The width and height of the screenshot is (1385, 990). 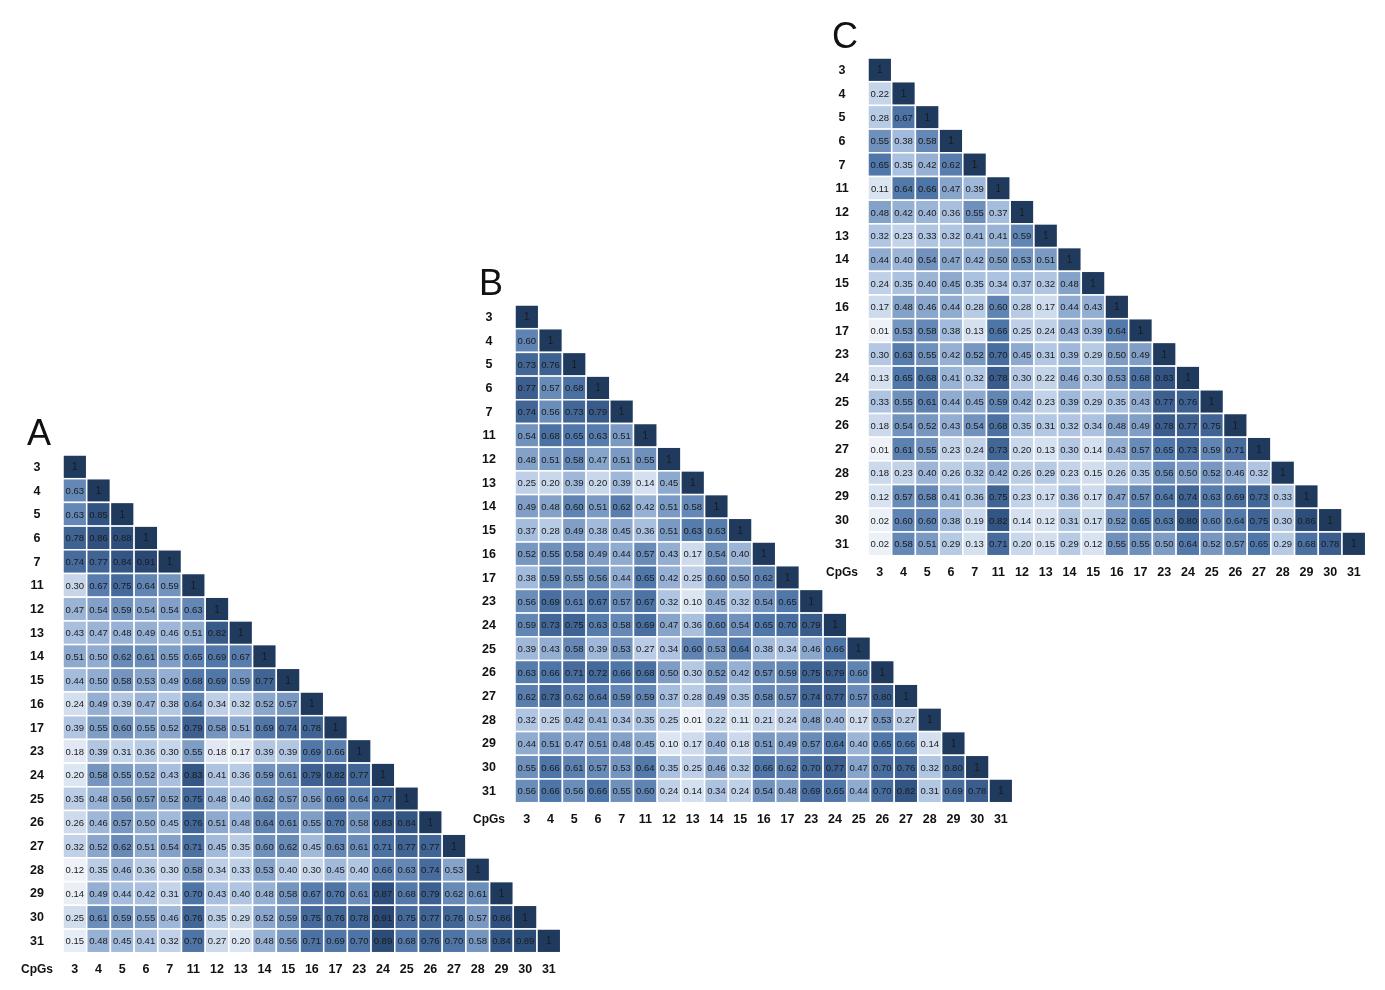 What do you see at coordinates (1164, 473) in the screenshot?
I see `data-label: 0.56` at bounding box center [1164, 473].